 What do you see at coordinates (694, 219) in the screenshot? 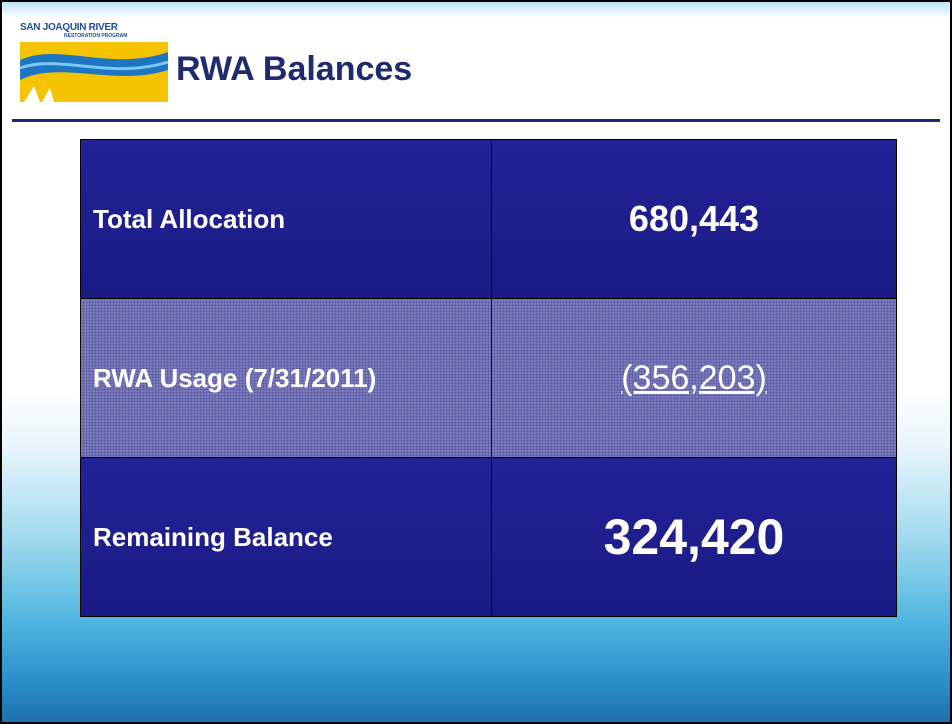
I see `row-value: 680,443` at bounding box center [694, 219].